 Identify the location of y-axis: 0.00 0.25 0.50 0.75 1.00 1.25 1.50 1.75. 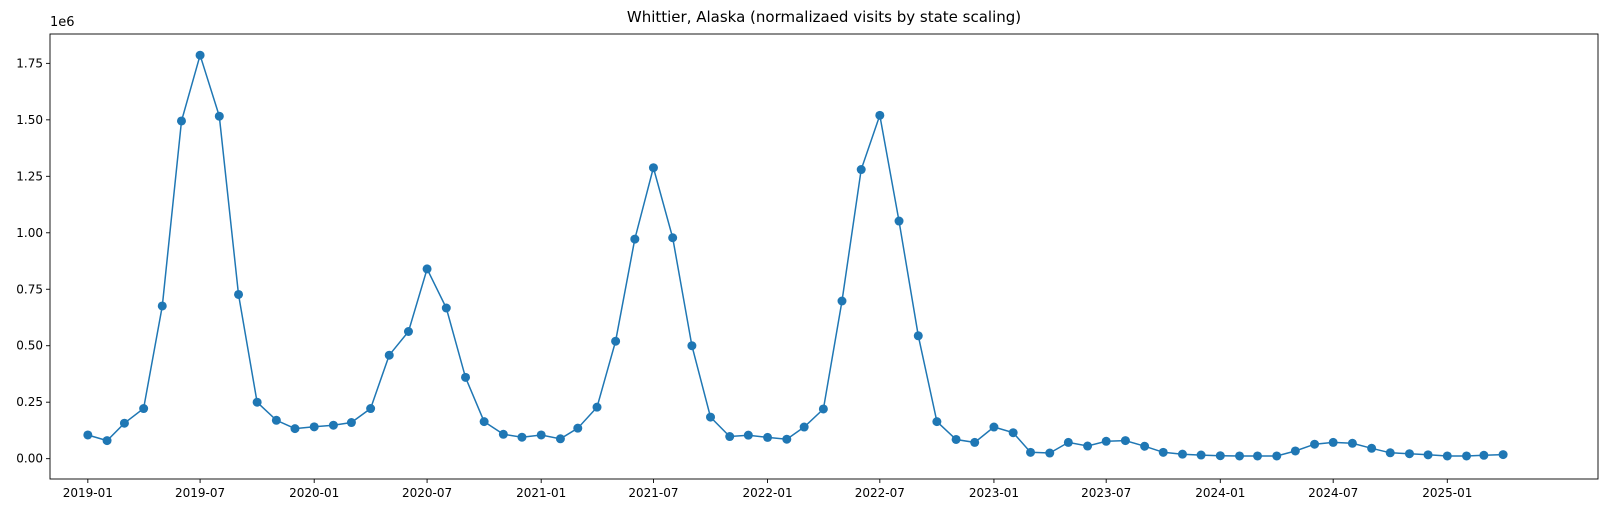
(33, 261).